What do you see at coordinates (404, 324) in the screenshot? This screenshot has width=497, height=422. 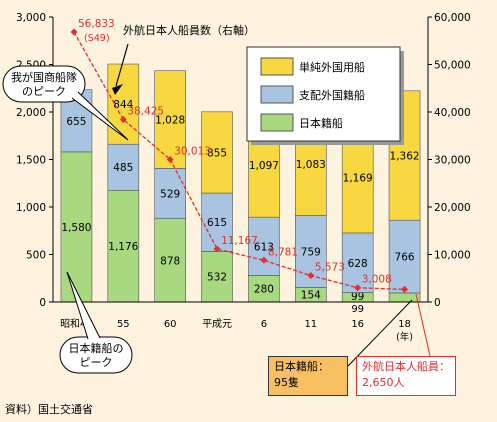 I see `x-tick-label: 18` at bounding box center [404, 324].